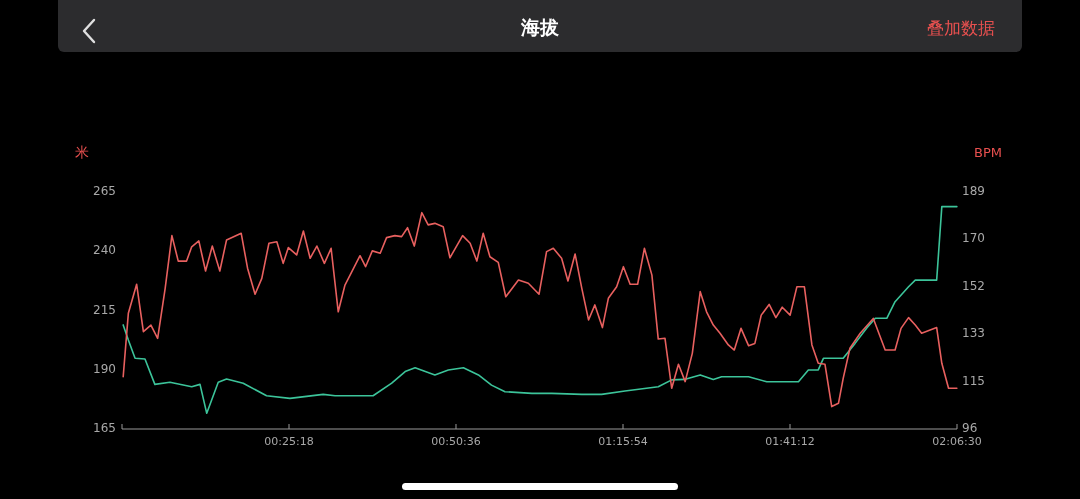 This screenshot has width=1080, height=499. I want to click on y2-tick-label: 170, so click(973, 238).